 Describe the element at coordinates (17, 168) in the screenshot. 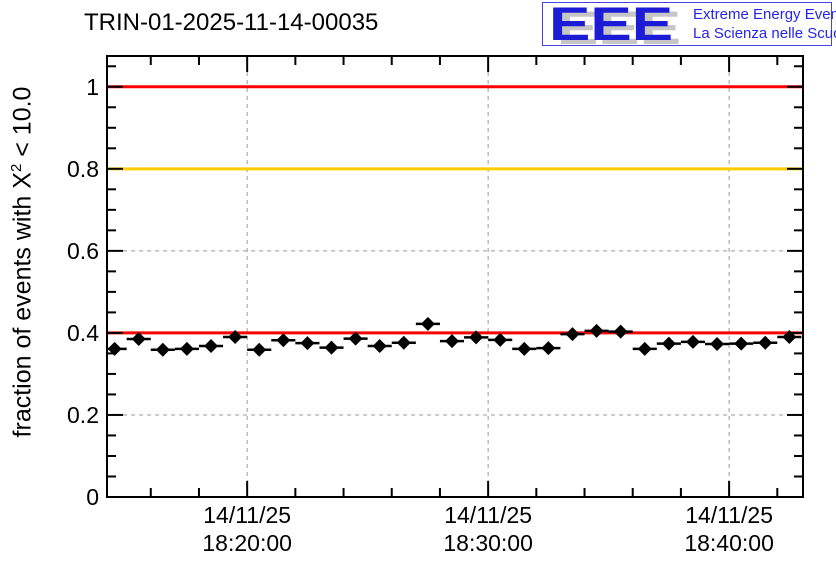

I see `y-axis-title-superscript: 2` at that location.